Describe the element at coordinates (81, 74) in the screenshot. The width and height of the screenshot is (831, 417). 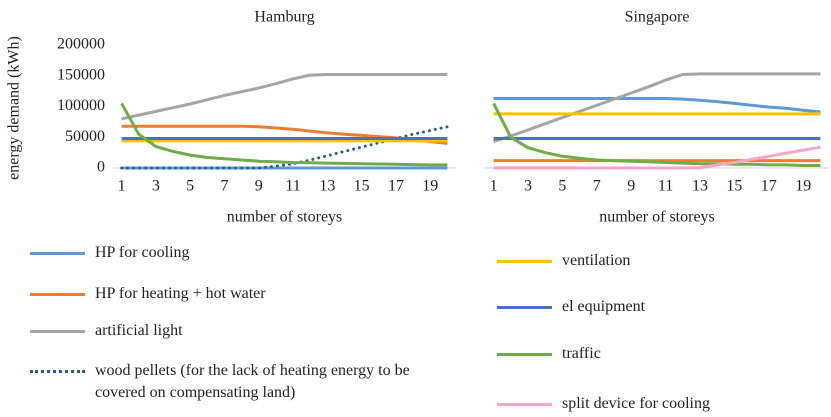
I see `y-tick-label: 150000` at that location.